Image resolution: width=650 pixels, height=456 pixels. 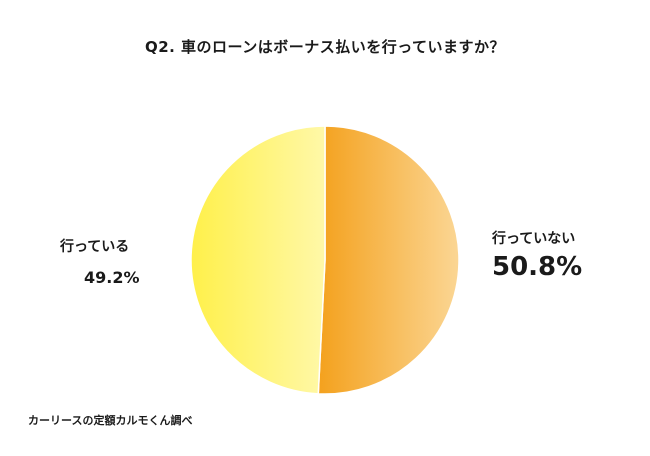 What do you see at coordinates (388, 260) in the screenshot?
I see `pie-slice-not-doing` at bounding box center [388, 260].